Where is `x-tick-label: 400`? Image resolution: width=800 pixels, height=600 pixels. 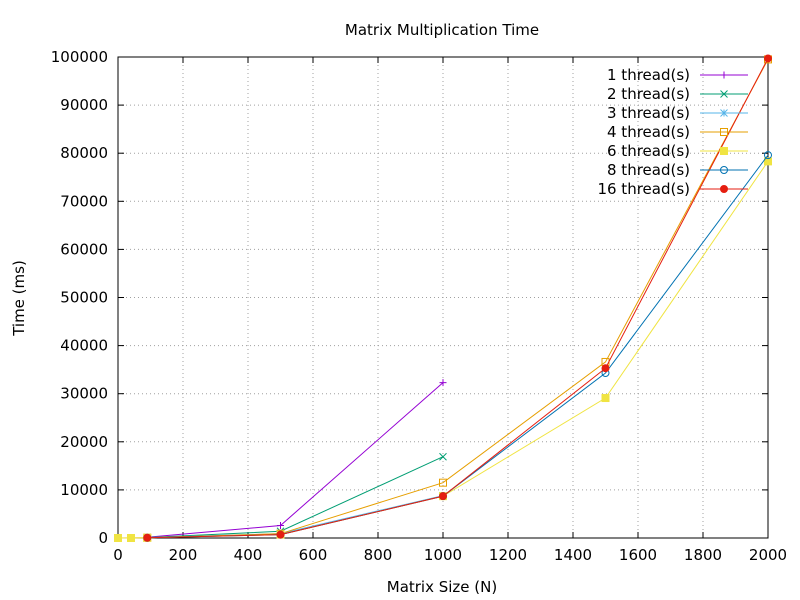
x-tick-label: 400 is located at coordinates (248, 555).